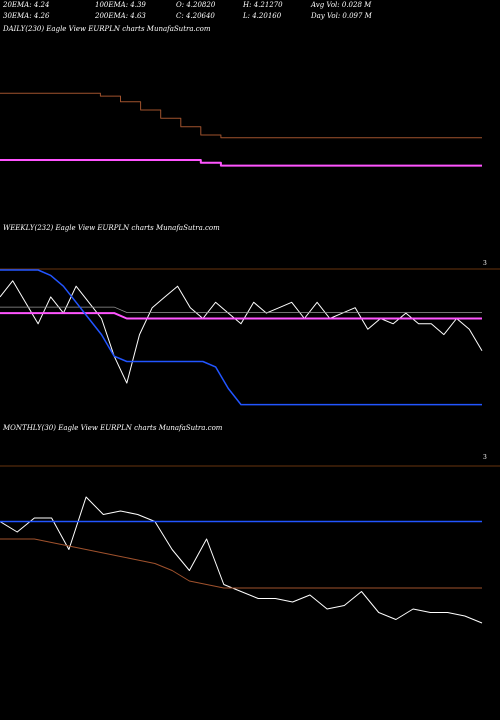 This screenshot has height=720, width=500. I want to click on header-low: L: 4.20160, so click(262, 16).